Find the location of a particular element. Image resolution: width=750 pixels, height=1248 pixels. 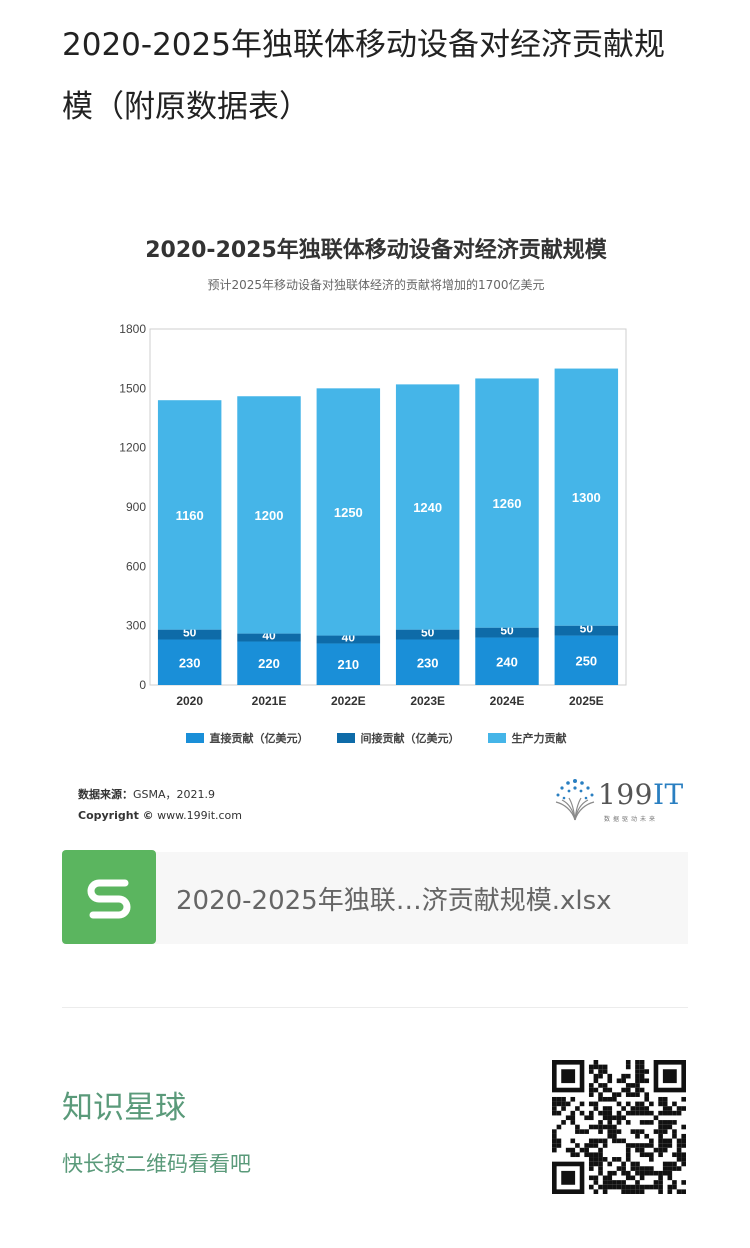

chart-subtitle: 预计2025年移动设备对独联体经济的贡献将增加的1700亿美元 is located at coordinates (376, 285).